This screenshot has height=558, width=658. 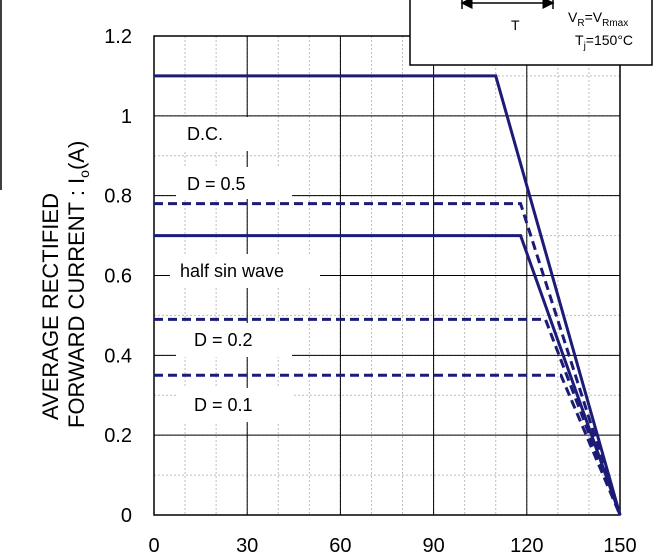 I want to click on y-tick-labels: 0 0.2 0.4 0.6 0.8 1 1.2, so click(x=118, y=276).